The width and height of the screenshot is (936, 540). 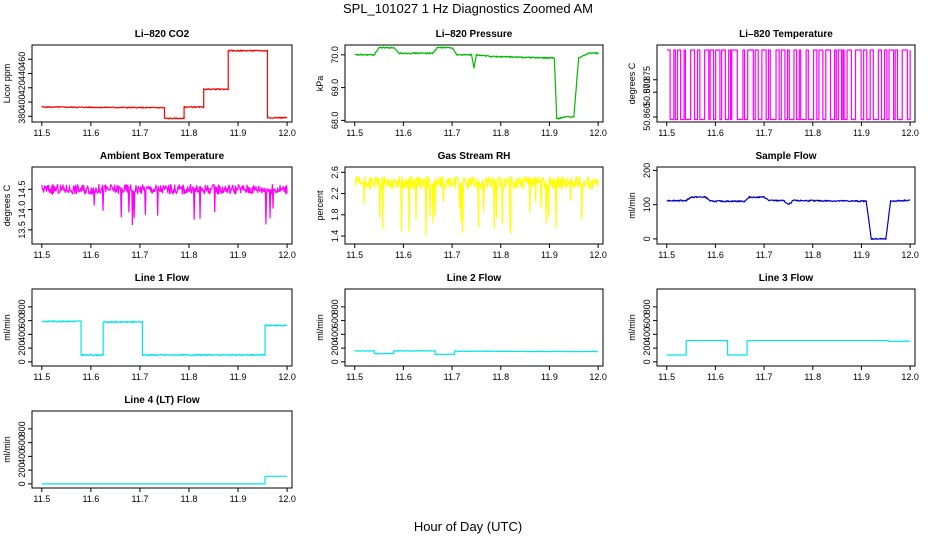 I want to click on line3-xtick-label: 11.6, so click(x=715, y=377).